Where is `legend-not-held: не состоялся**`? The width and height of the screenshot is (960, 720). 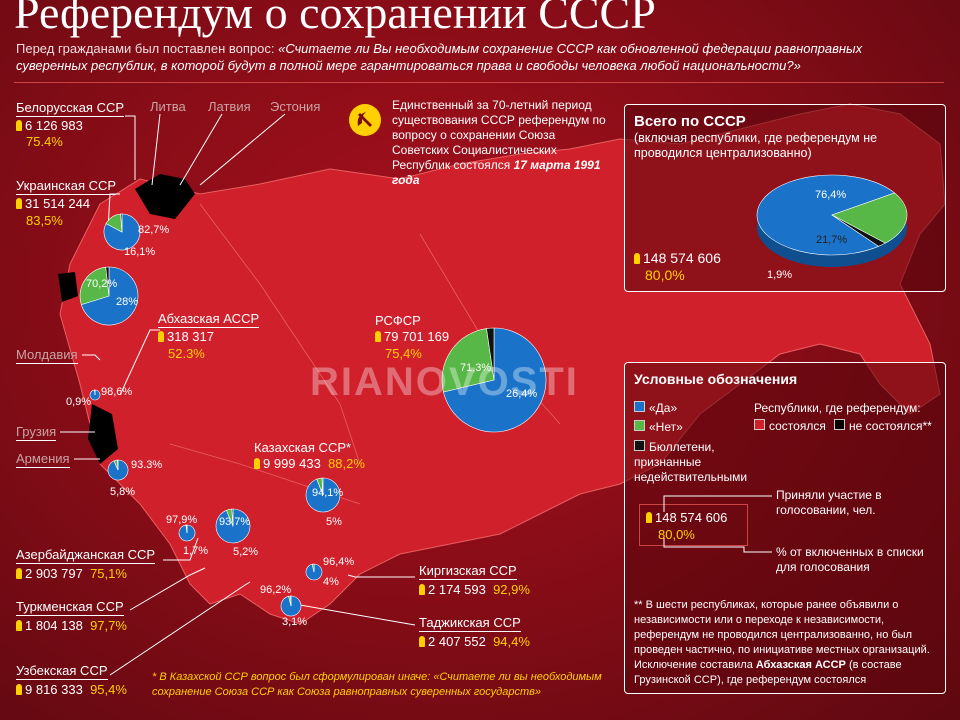 legend-not-held: не состоялся** is located at coordinates (883, 426).